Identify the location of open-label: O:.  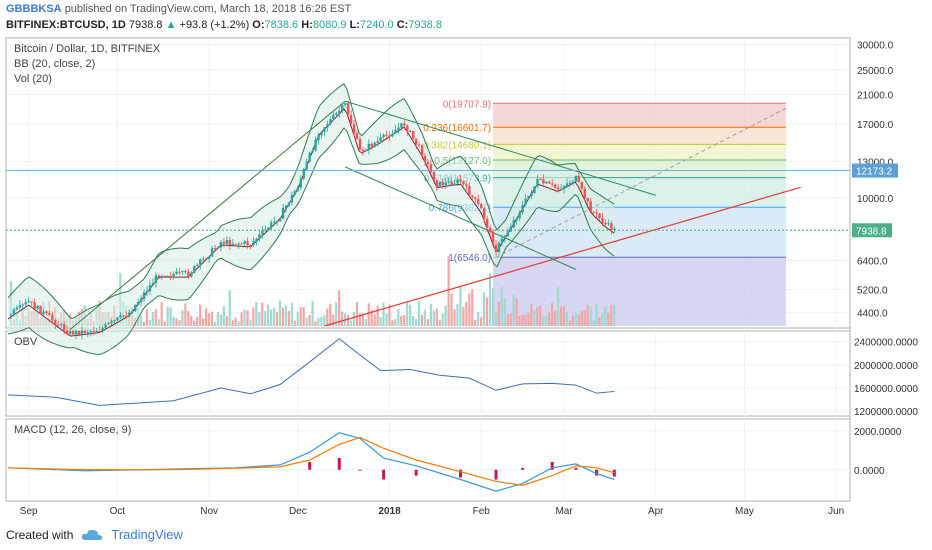
(258, 25).